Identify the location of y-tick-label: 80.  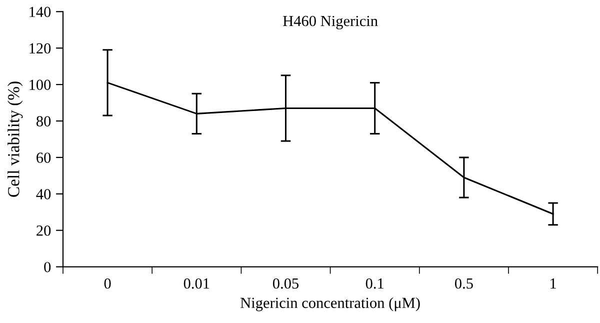
(43, 121).